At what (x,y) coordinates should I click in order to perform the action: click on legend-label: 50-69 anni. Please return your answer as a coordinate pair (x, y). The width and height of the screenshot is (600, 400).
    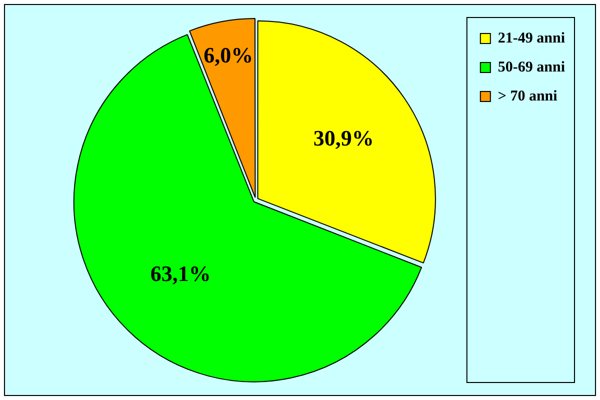
    Looking at the image, I should click on (532, 67).